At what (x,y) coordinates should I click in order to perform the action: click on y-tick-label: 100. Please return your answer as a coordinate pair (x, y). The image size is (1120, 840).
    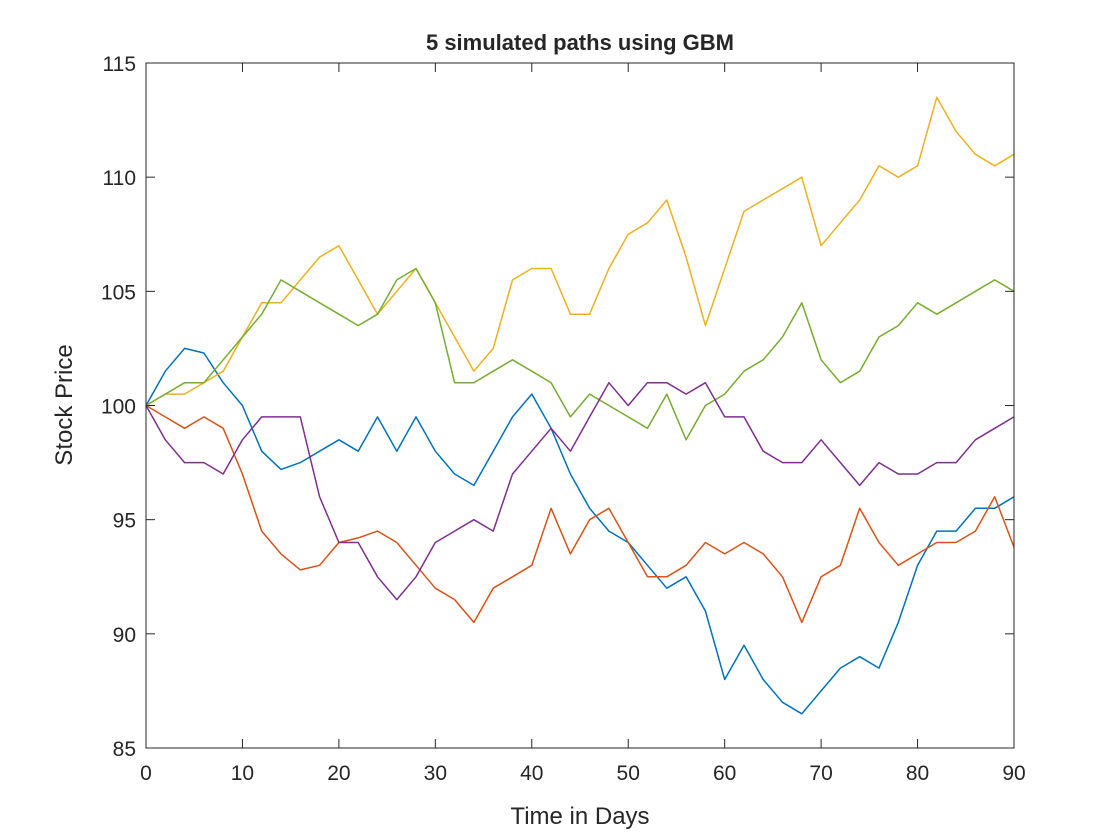
    Looking at the image, I should click on (118, 407).